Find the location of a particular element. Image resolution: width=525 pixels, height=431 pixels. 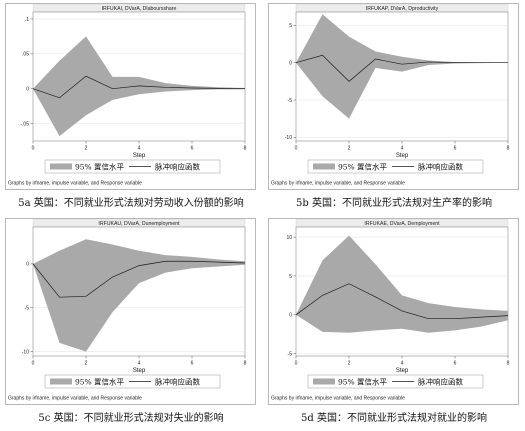

chart-title: IRFUKAP, DVarA, Dproductivity is located at coordinates (402, 9).